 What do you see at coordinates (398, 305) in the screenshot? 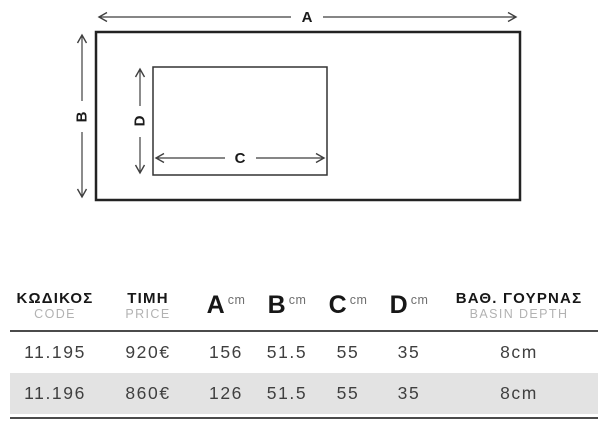
I see `d-header-letter: D` at bounding box center [398, 305].